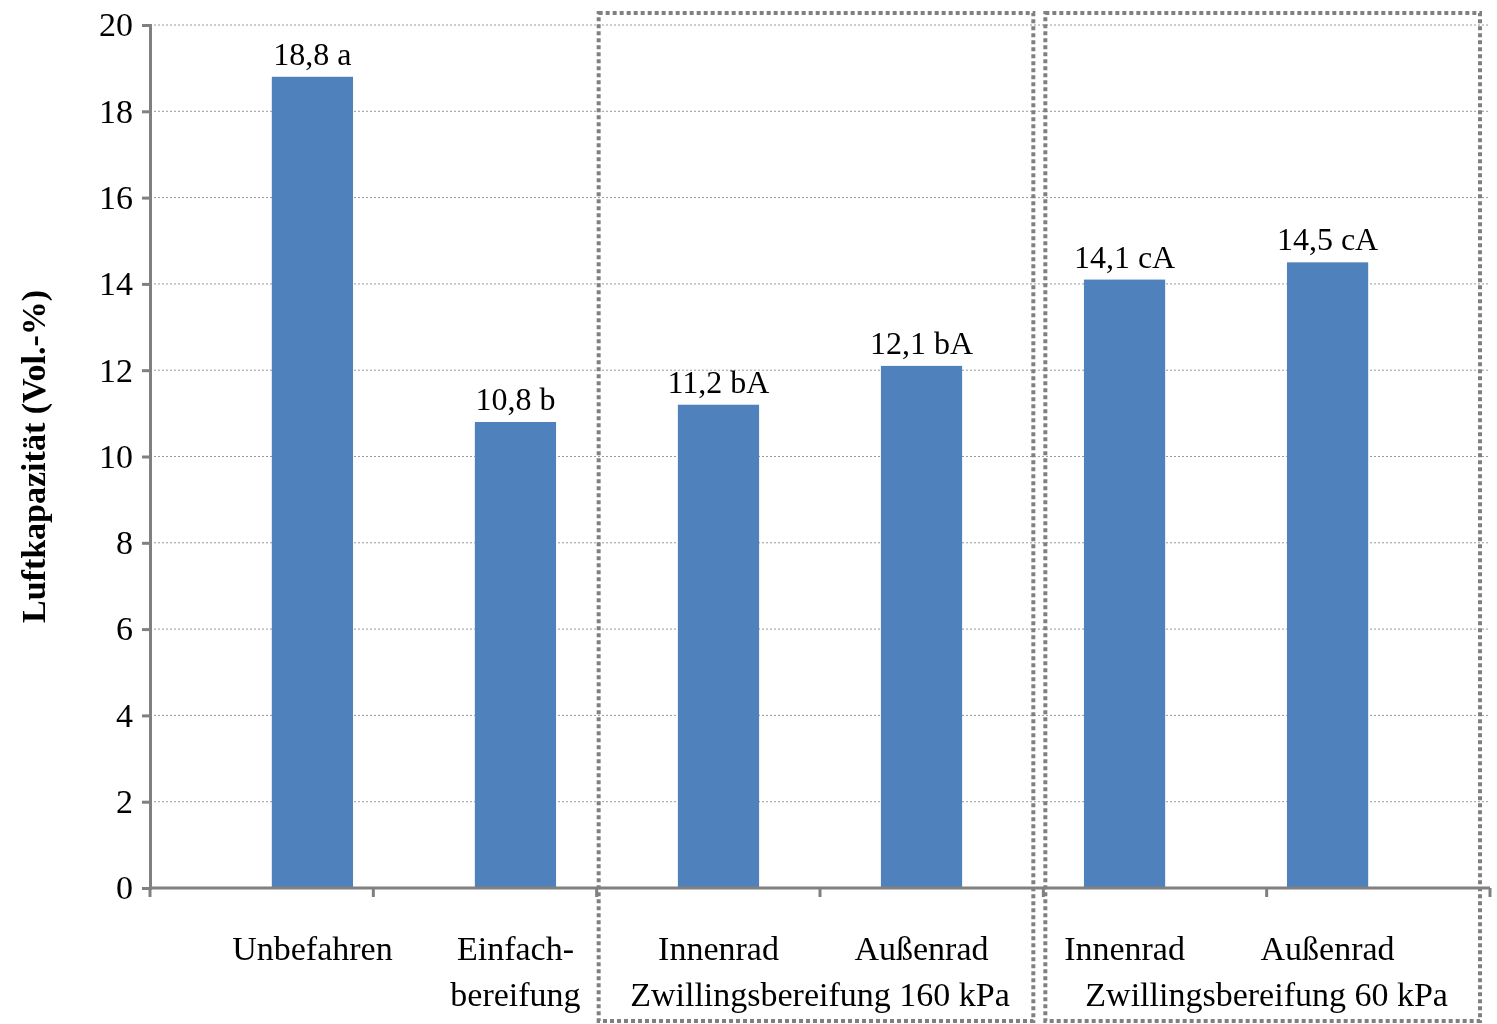 This screenshot has height=1024, width=1497. Describe the element at coordinates (124, 888) in the screenshot. I see `y-tick-label: 0` at that location.